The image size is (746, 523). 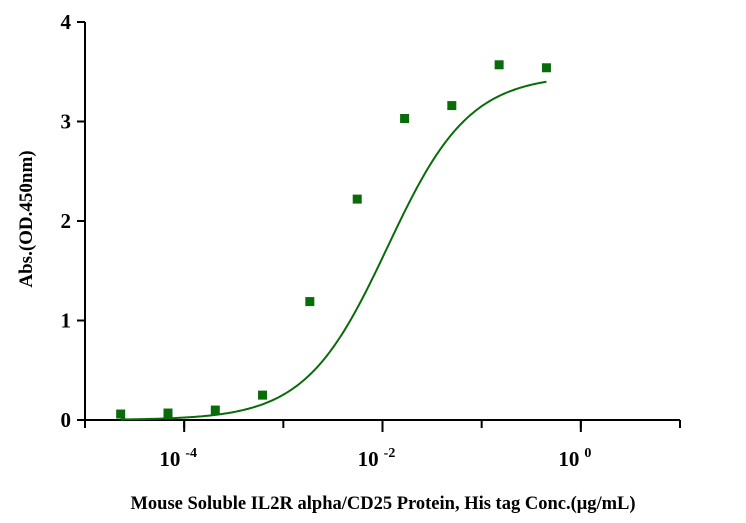 I want to click on y-tick-label: 3, so click(x=66, y=122).